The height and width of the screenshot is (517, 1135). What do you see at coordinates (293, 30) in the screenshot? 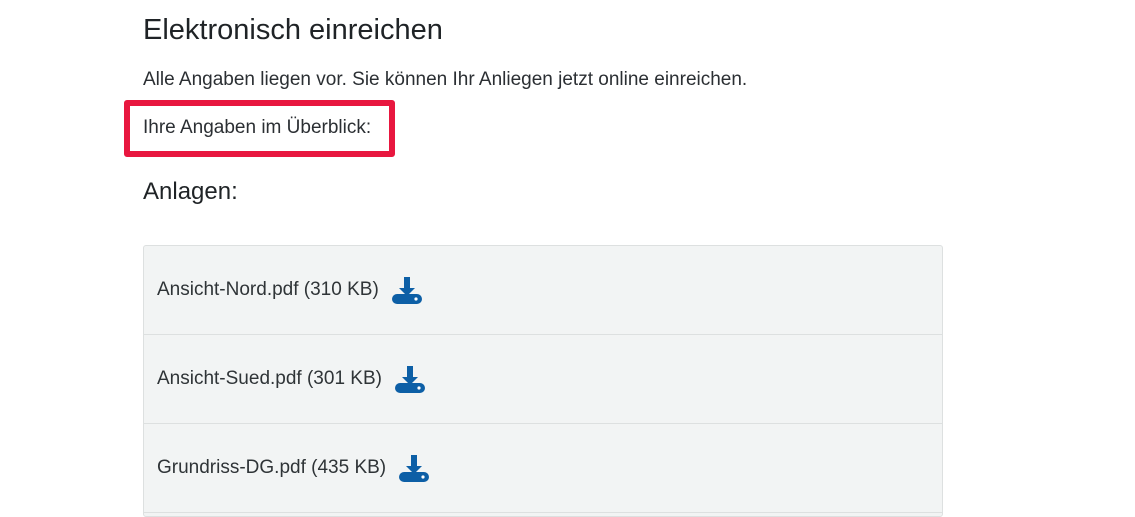
I see `page-title: Elektronisch einreichen` at bounding box center [293, 30].